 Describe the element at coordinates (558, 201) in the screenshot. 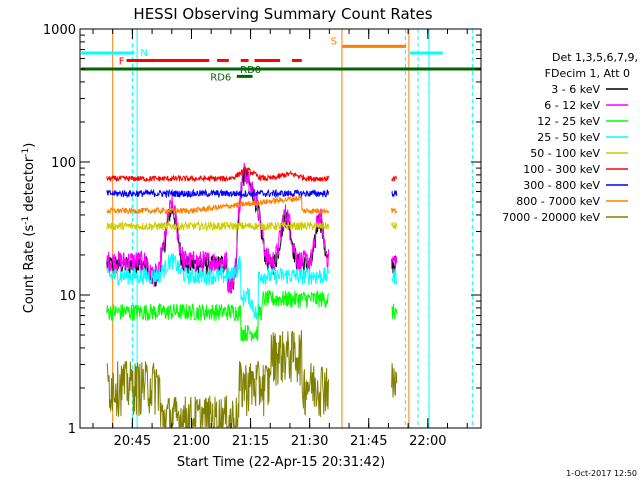

I see `legend-label-8: 800 - 7000 keV` at that location.